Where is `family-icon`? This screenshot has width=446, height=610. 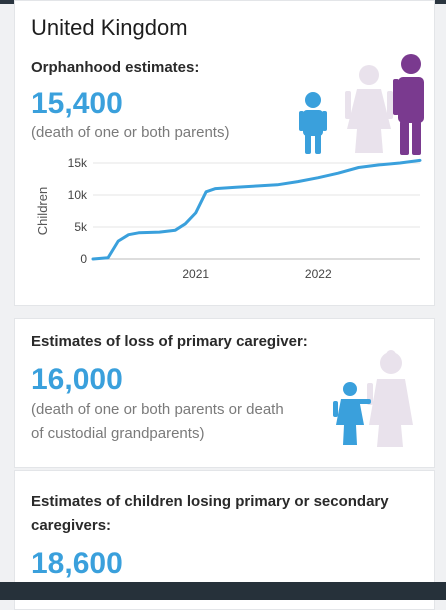 family-icon is located at coordinates (361, 104).